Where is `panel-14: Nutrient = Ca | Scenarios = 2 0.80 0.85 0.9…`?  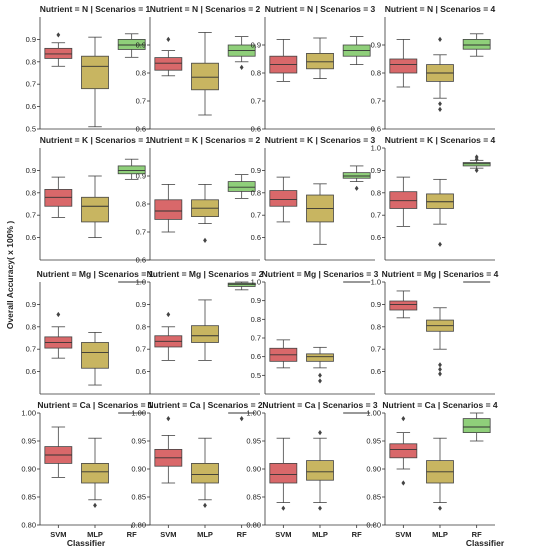
panel-14: Nutrient = Ca | Scenarios = 2 0.80 0.85 0.9… is located at coordinates (197, 469).